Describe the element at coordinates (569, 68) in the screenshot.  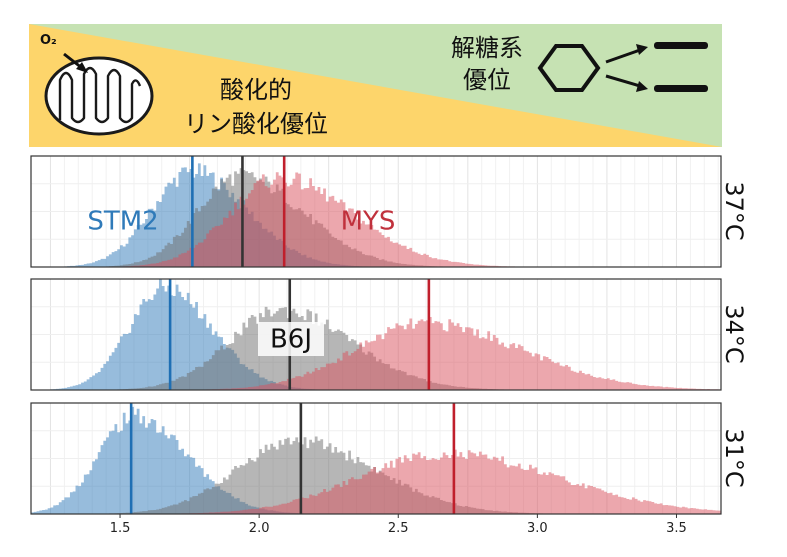
I see `hexagon-icon` at that location.